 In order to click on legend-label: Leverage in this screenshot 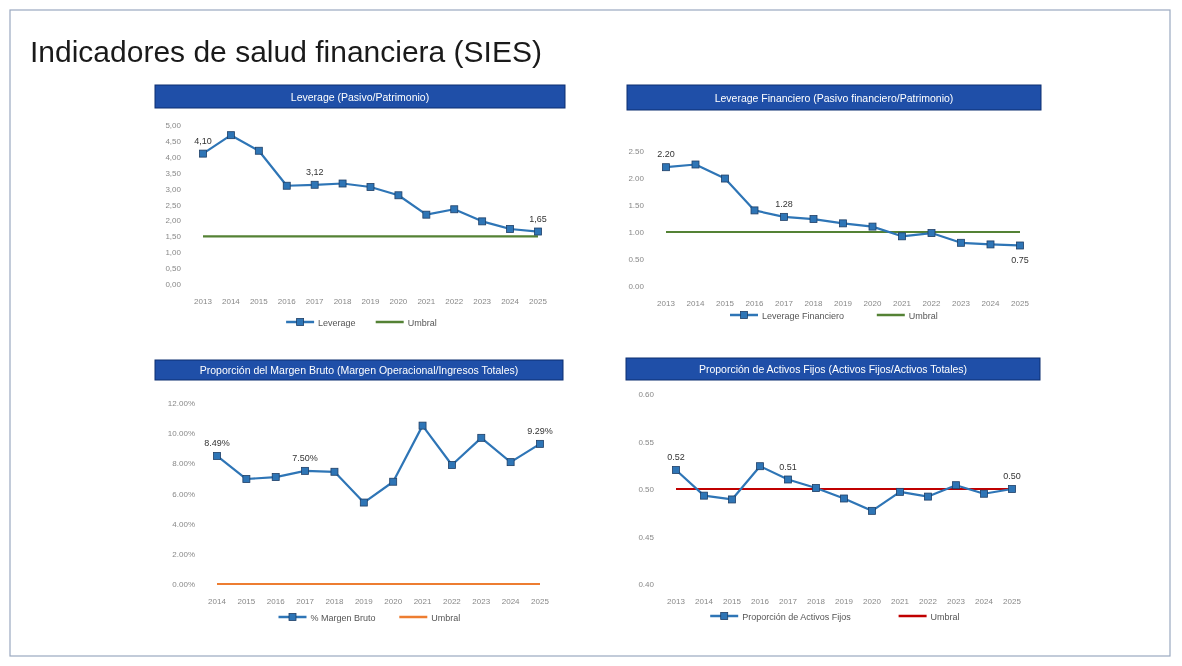, I will do `click(337, 322)`.